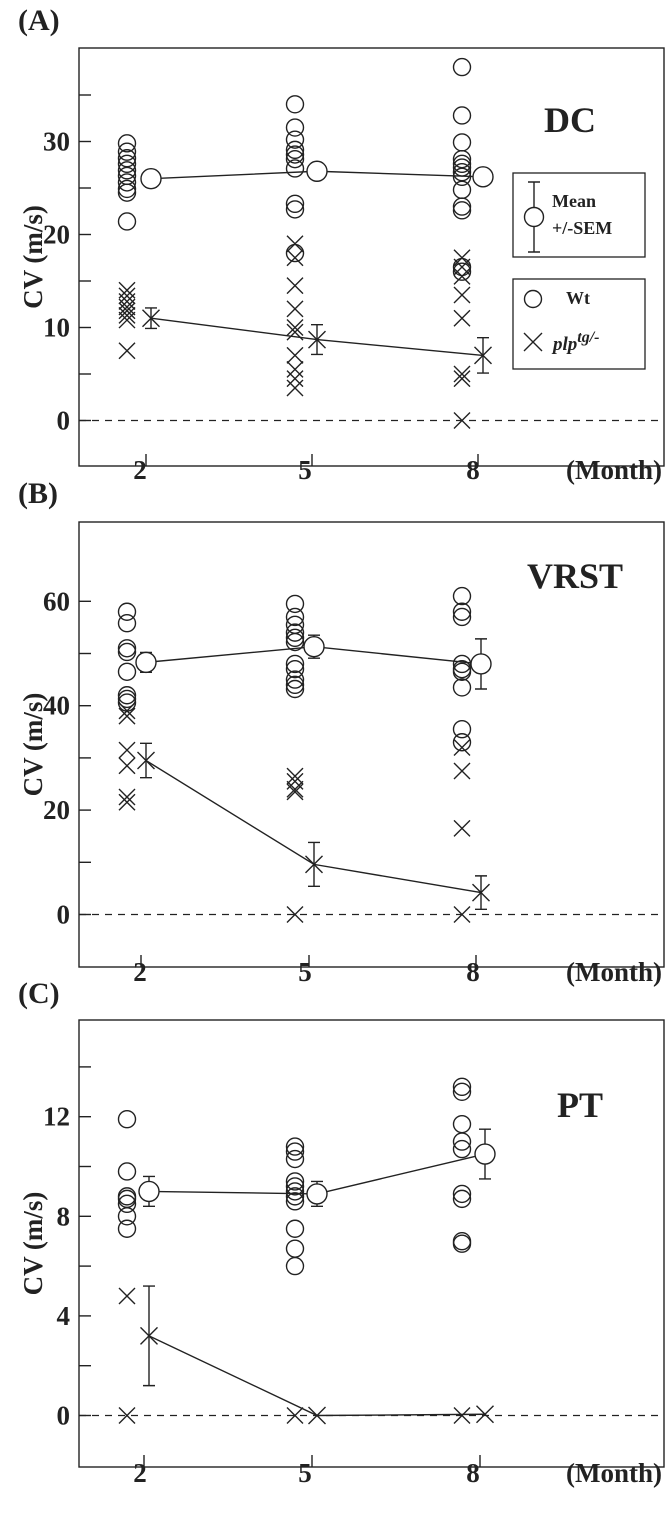 This screenshot has height=1517, width=667. I want to click on legend-plp-base: plp, so click(564, 344).